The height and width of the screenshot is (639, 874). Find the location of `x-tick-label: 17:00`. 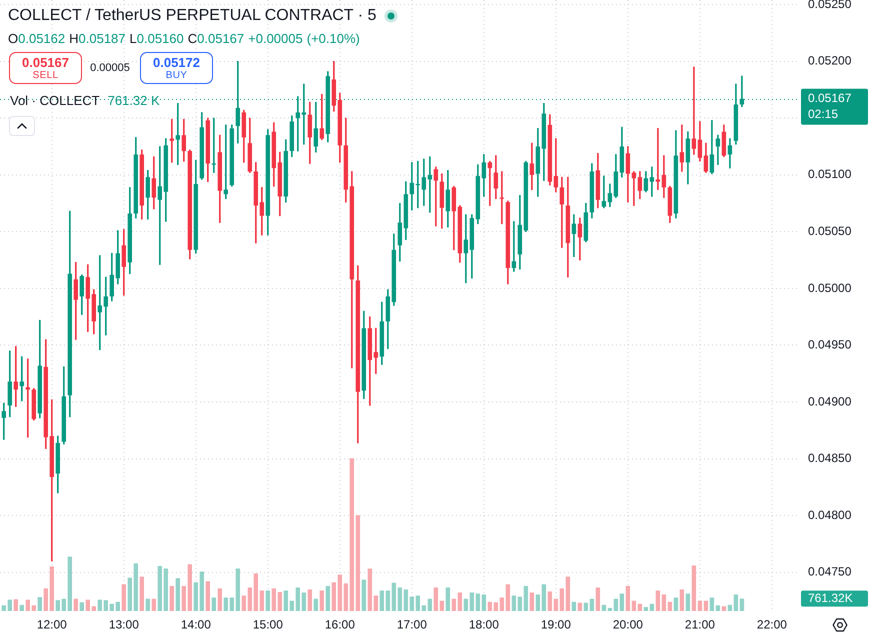

x-tick-label: 17:00 is located at coordinates (412, 625).